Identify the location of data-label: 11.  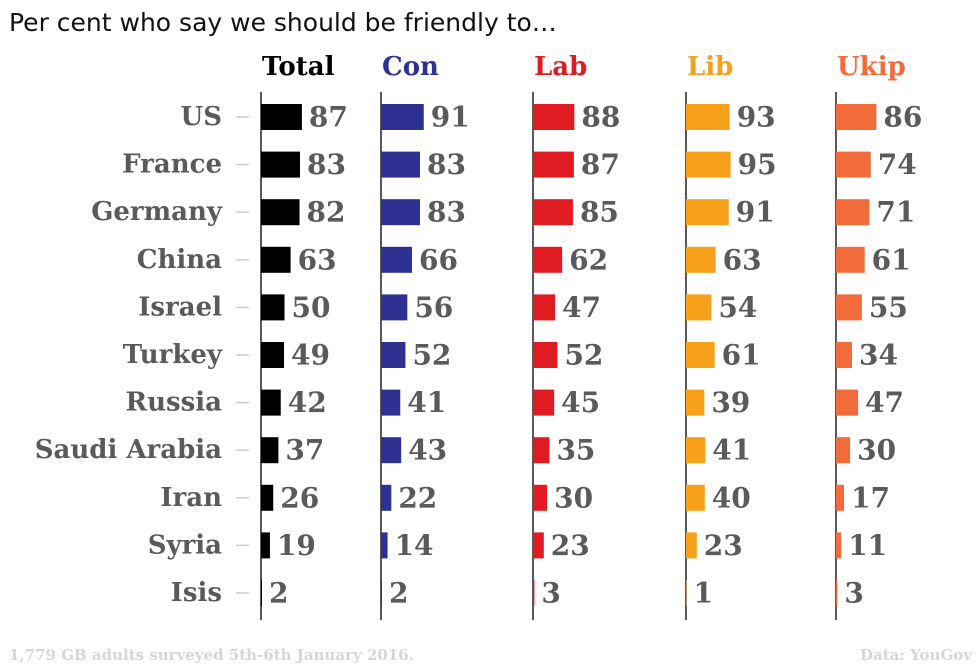
(867, 545).